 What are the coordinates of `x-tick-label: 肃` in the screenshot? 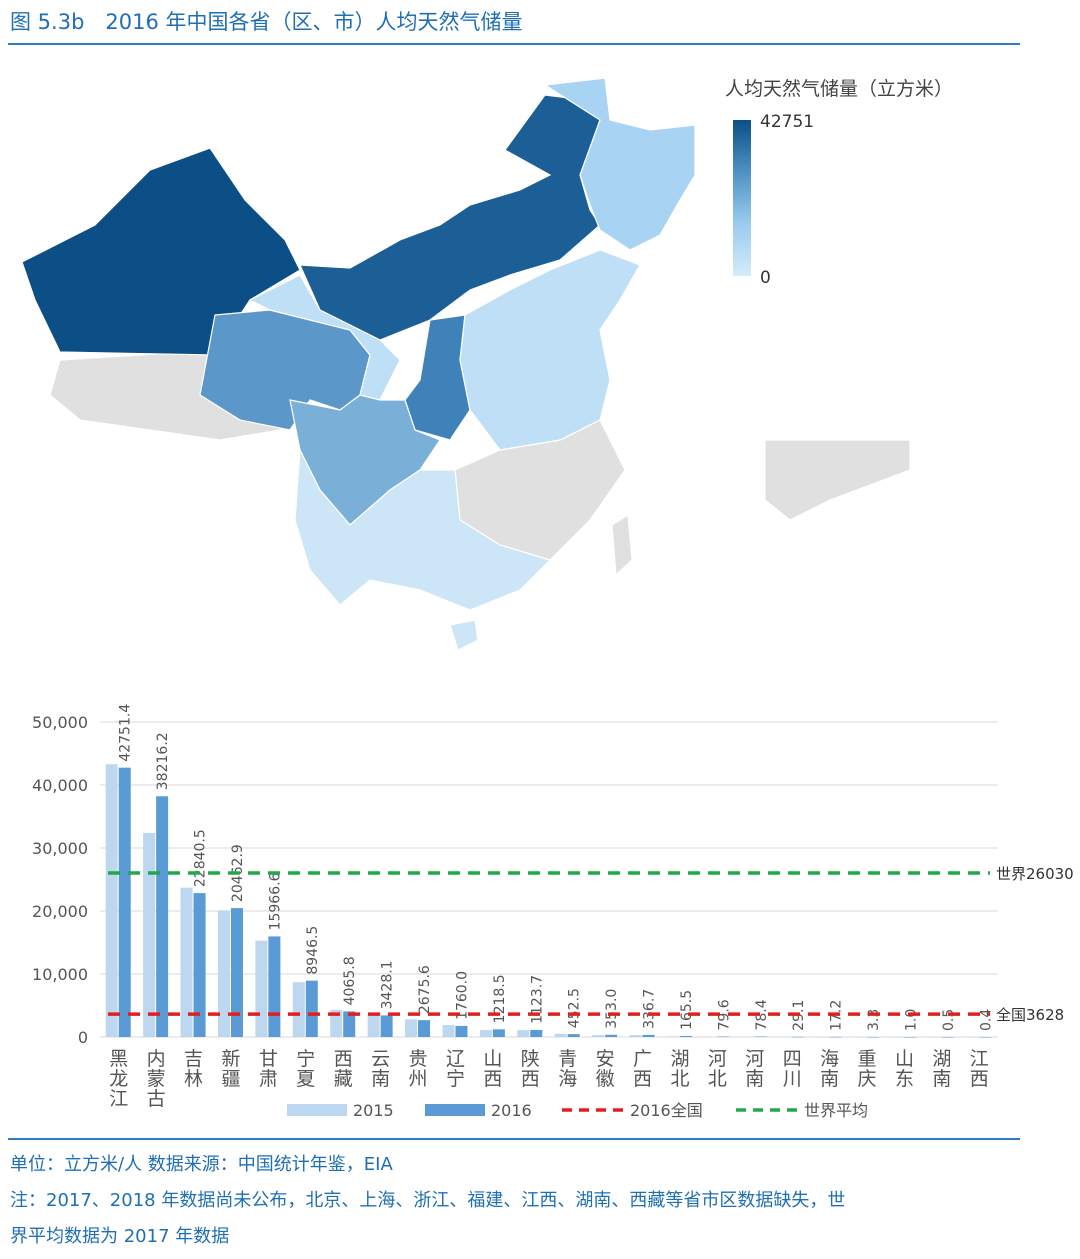 It's located at (268, 1079).